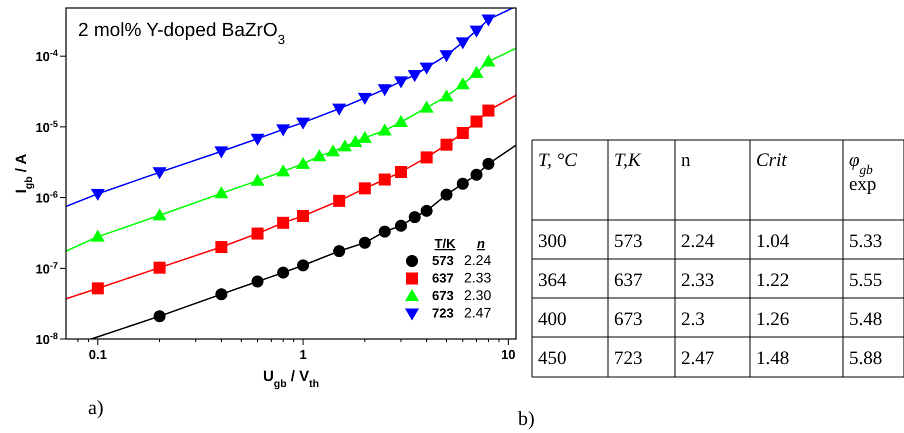  Describe the element at coordinates (552, 319) in the screenshot. I see `text: 400` at that location.